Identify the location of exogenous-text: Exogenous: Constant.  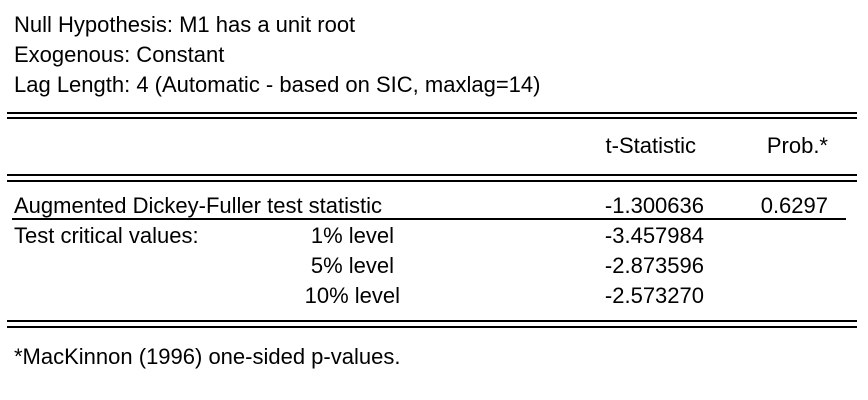
(119, 54).